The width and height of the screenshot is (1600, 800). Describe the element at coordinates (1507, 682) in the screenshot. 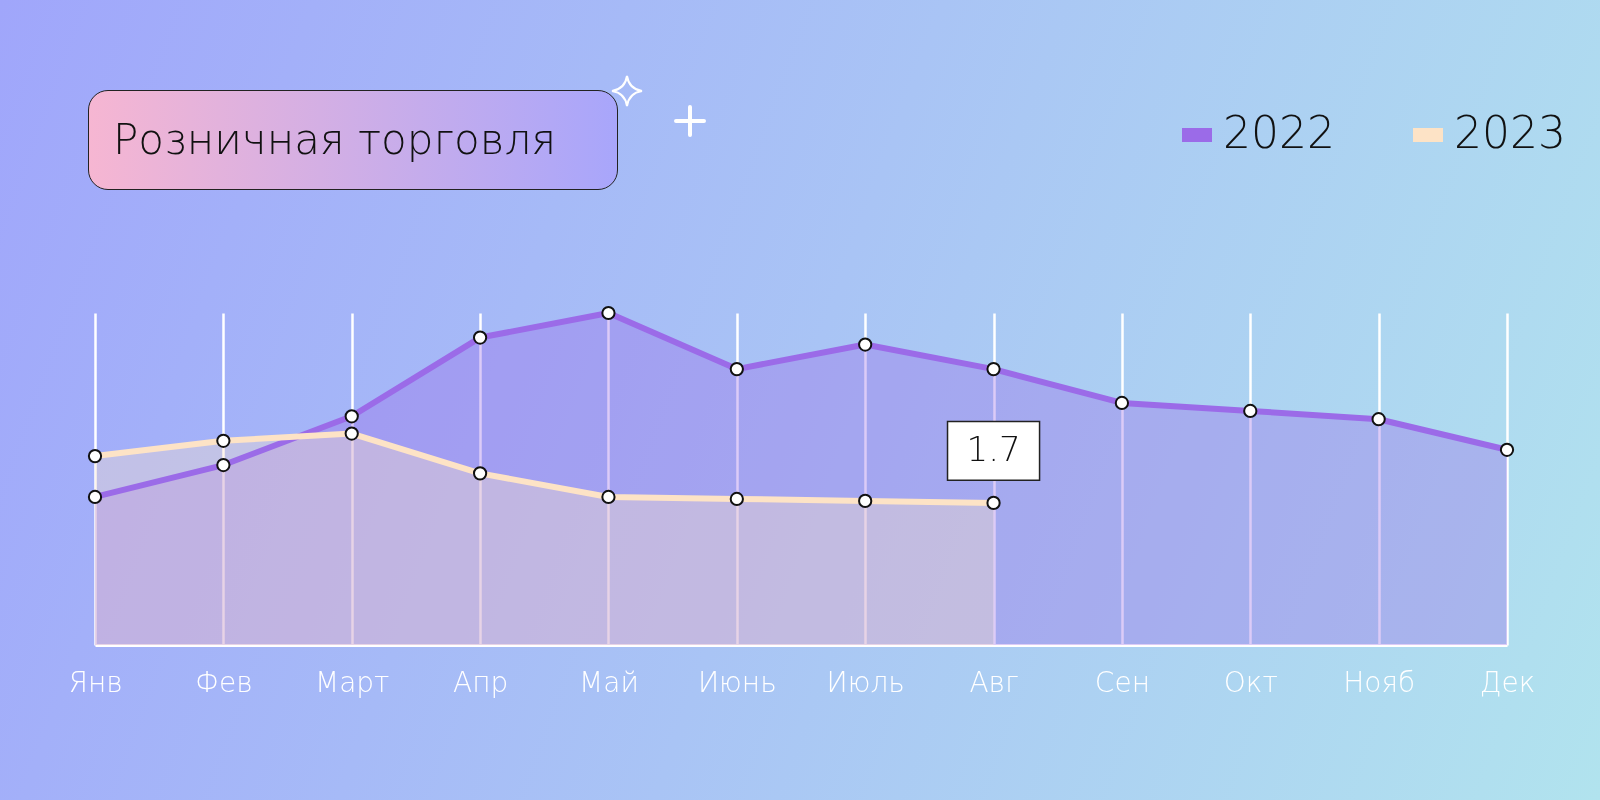

I see `x-tick-label: Дек` at that location.